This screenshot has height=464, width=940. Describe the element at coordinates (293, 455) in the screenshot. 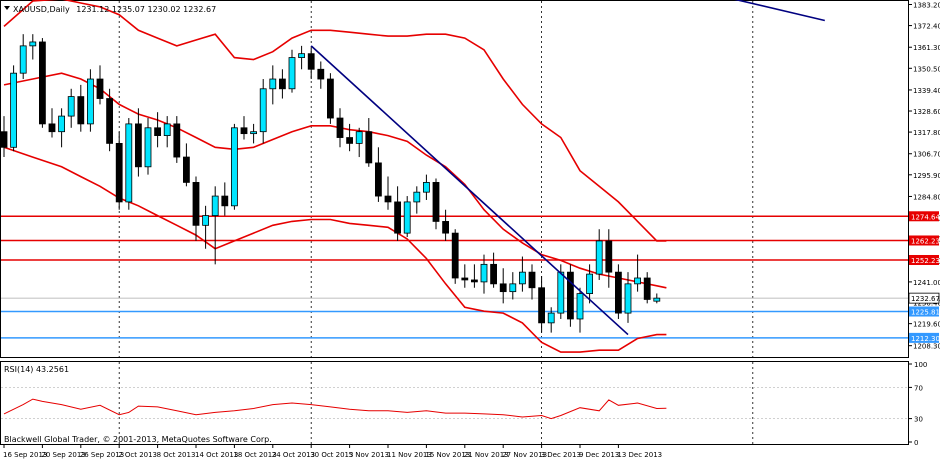

I see `x-tick-label: 24 Oct 2013` at that location.